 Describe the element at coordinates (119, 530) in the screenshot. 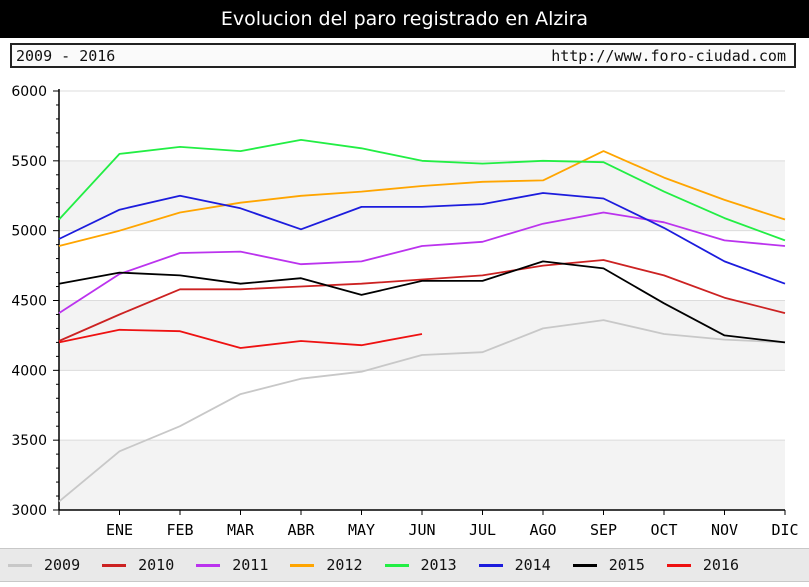

I see `x-tick-label: ENE` at that location.